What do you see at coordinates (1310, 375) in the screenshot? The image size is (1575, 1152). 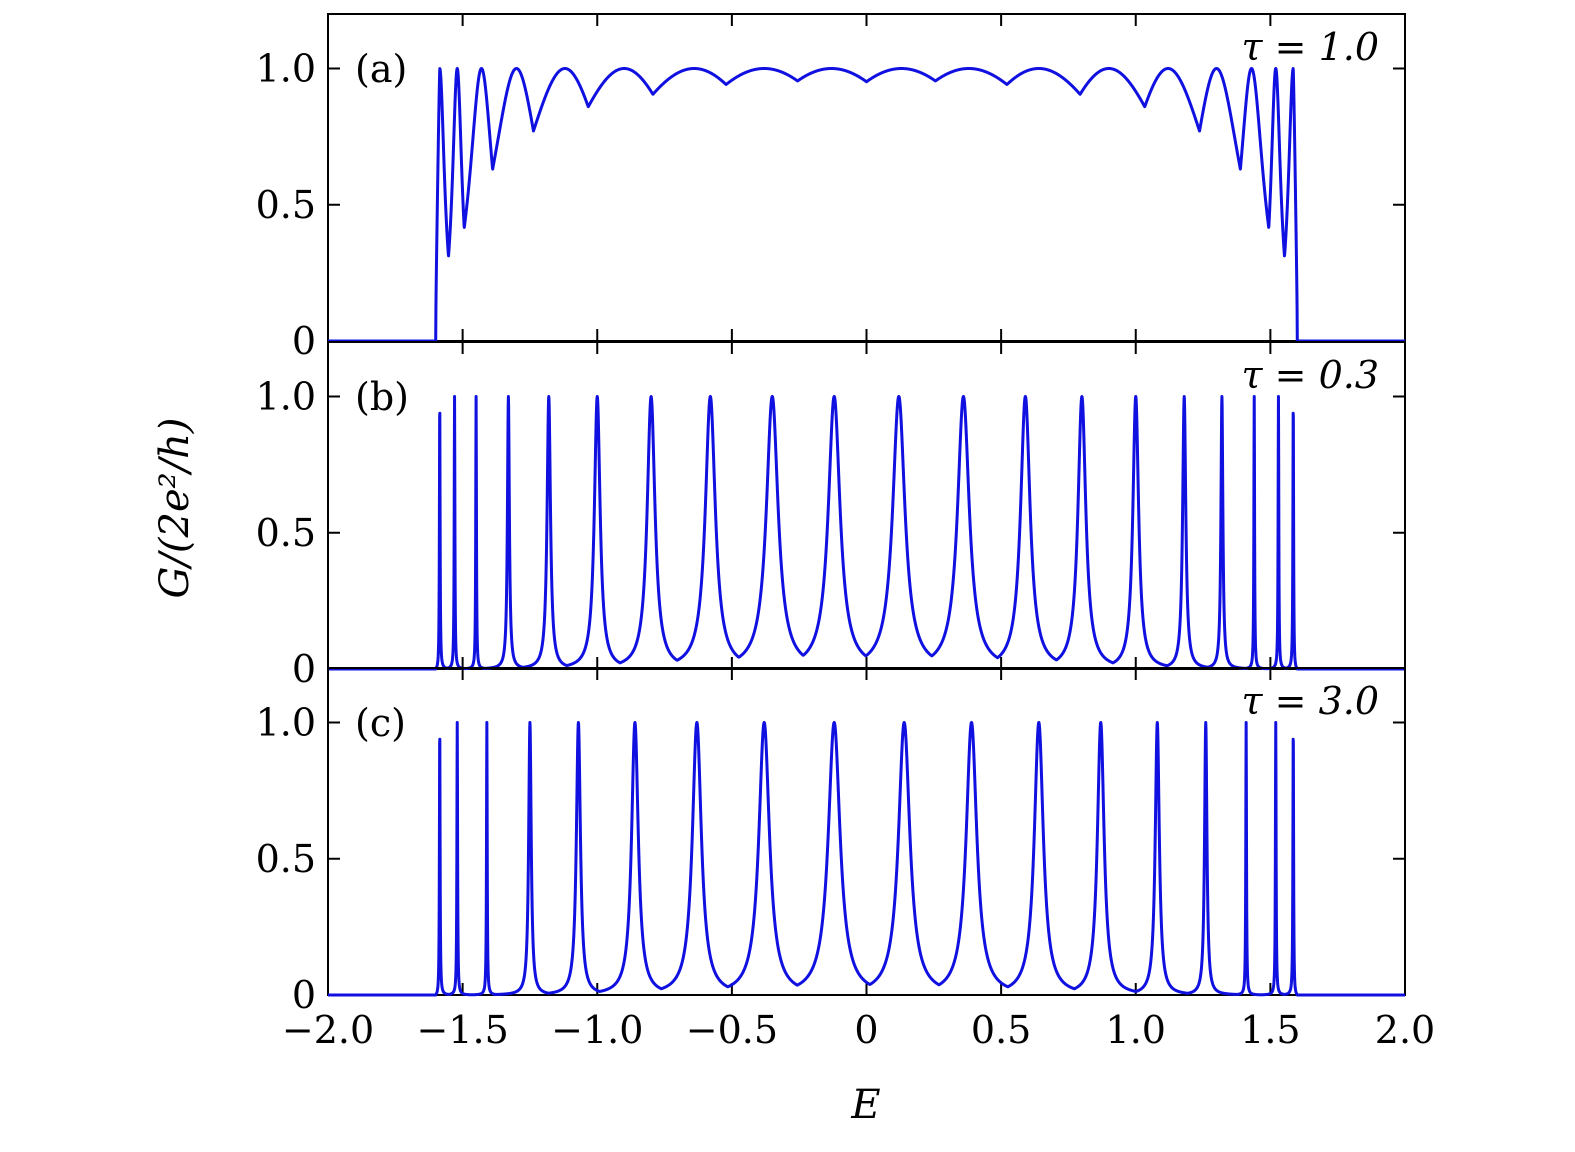 I see `tau-annotation: τ = 0.3` at bounding box center [1310, 375].